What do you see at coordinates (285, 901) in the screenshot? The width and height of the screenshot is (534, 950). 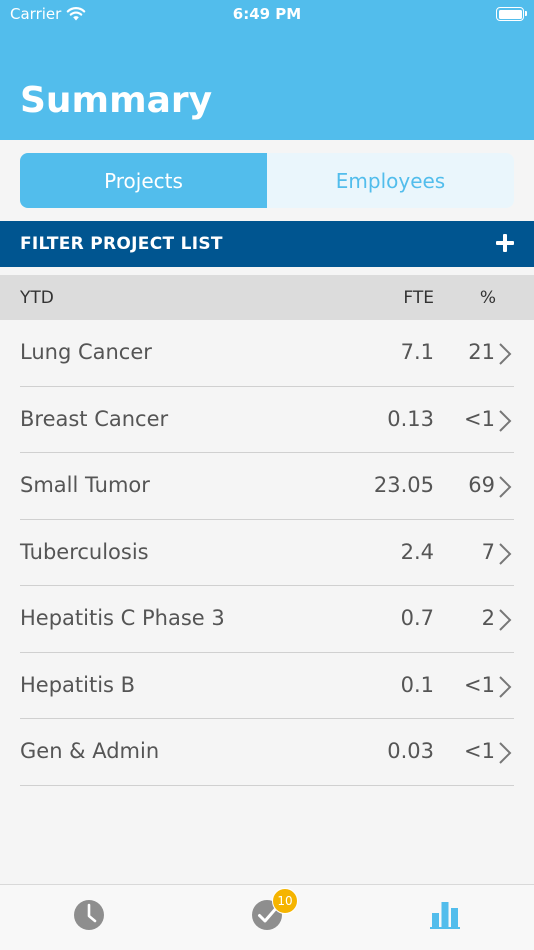 I see `notification-badge: 10` at bounding box center [285, 901].